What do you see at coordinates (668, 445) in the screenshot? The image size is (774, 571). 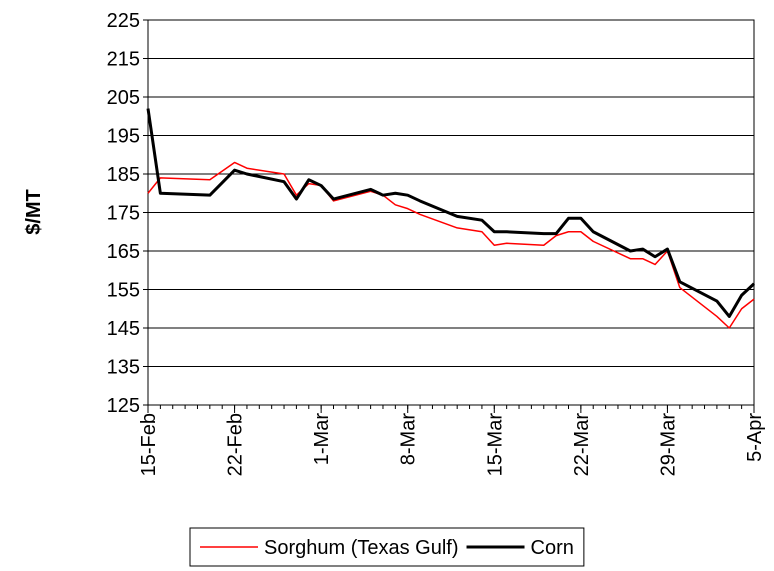 I see `x-tick-label: 29-Mar` at bounding box center [668, 445].